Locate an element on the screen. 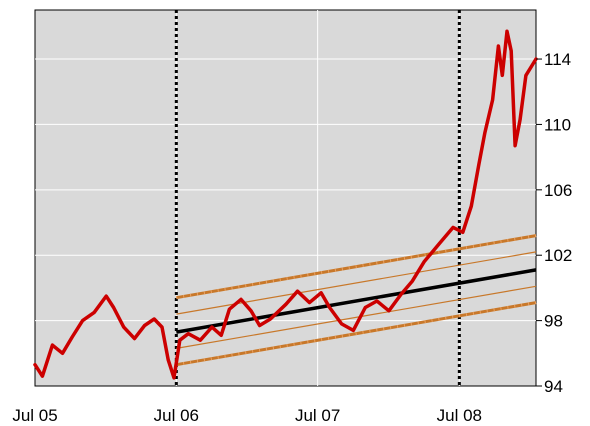 The height and width of the screenshot is (426, 590). y-tick-label: 114 is located at coordinates (557, 59).